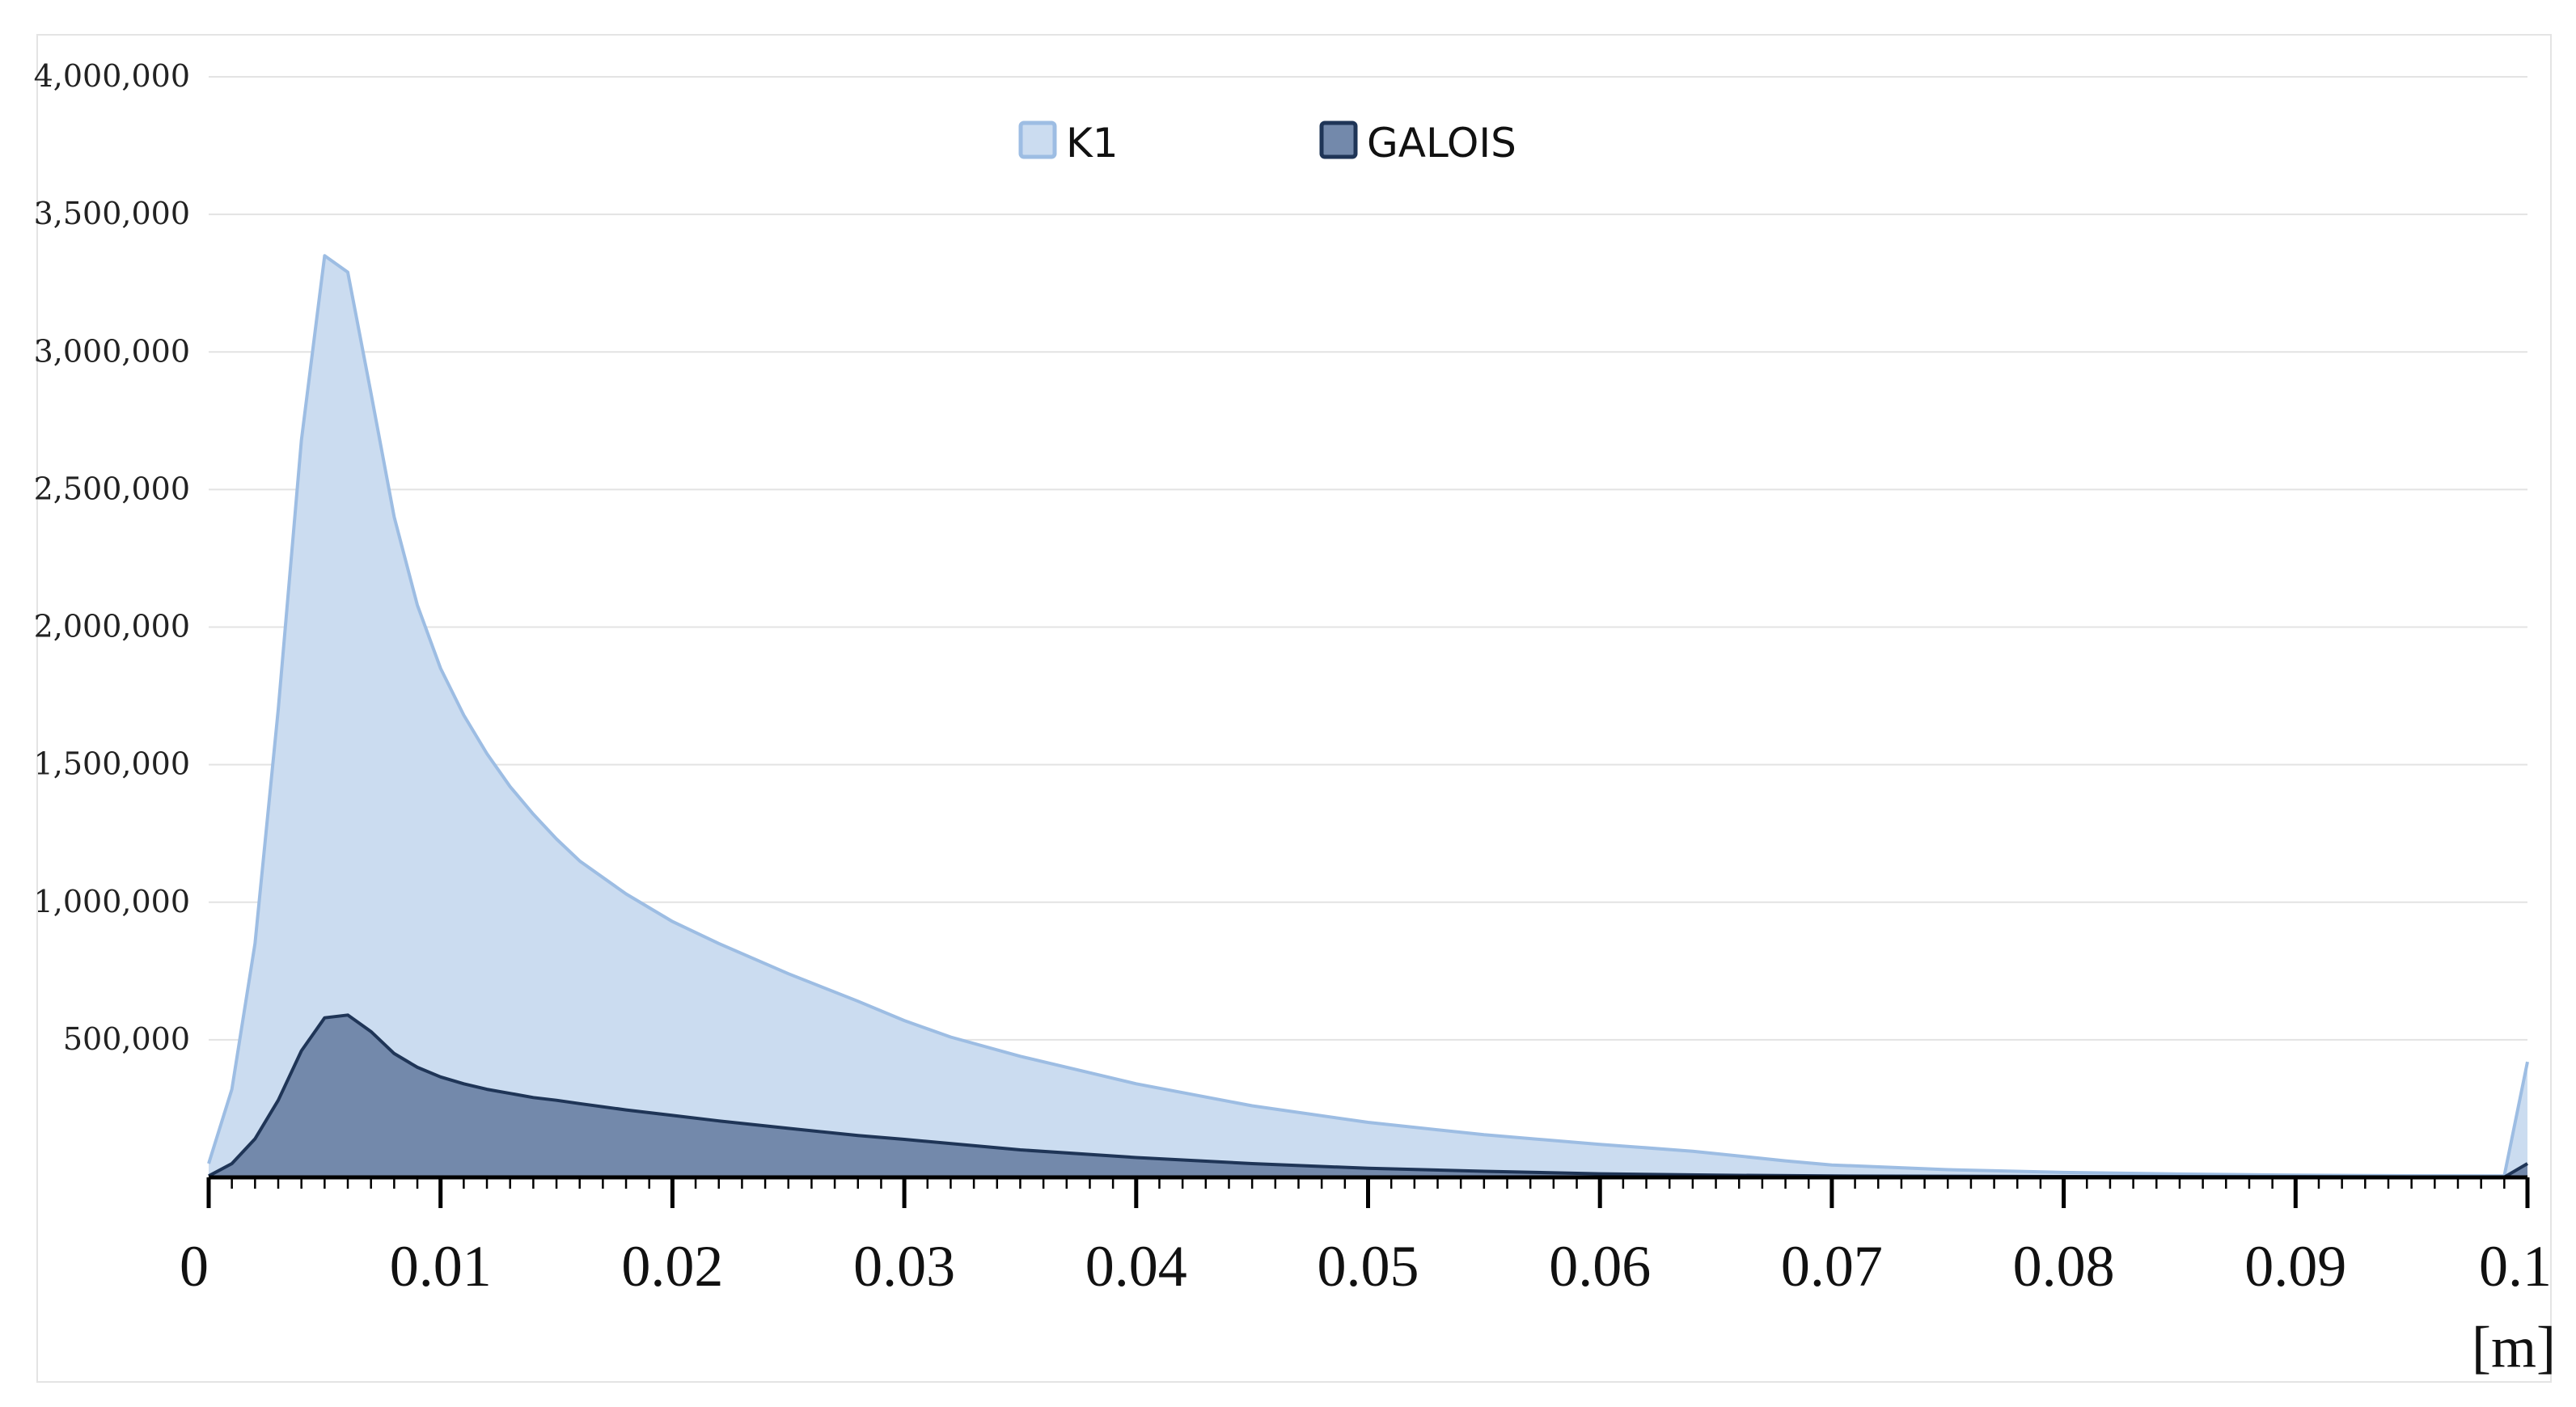 The height and width of the screenshot is (1407, 2576). I want to click on series-area-galois, so click(1368, 1096).